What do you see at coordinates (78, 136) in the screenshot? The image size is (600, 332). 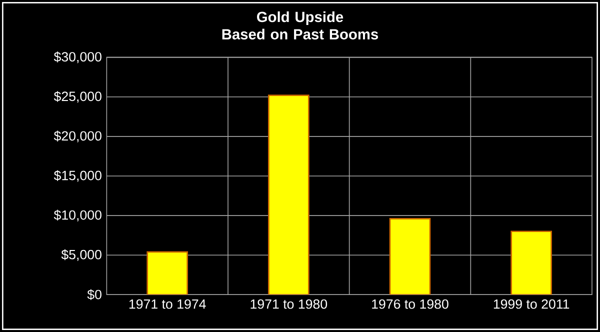 I see `y-tick-label: $20,000` at bounding box center [78, 136].